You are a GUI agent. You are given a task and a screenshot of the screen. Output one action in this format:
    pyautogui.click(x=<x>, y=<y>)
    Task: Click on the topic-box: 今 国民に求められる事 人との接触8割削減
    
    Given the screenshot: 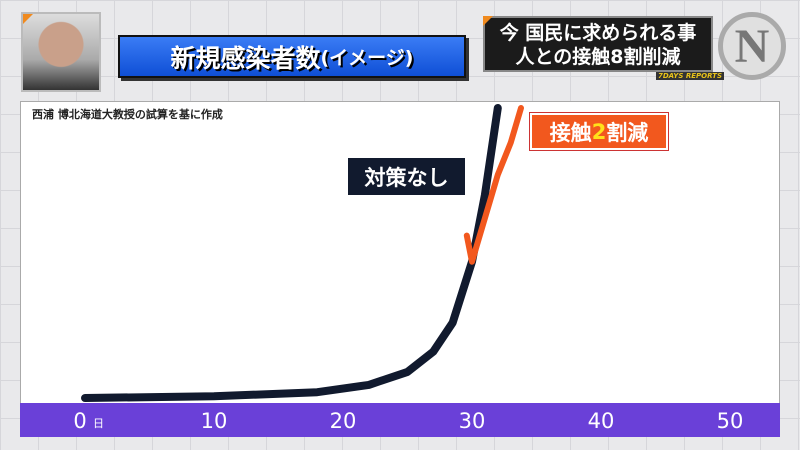 What is the action you would take?
    pyautogui.click(x=598, y=44)
    